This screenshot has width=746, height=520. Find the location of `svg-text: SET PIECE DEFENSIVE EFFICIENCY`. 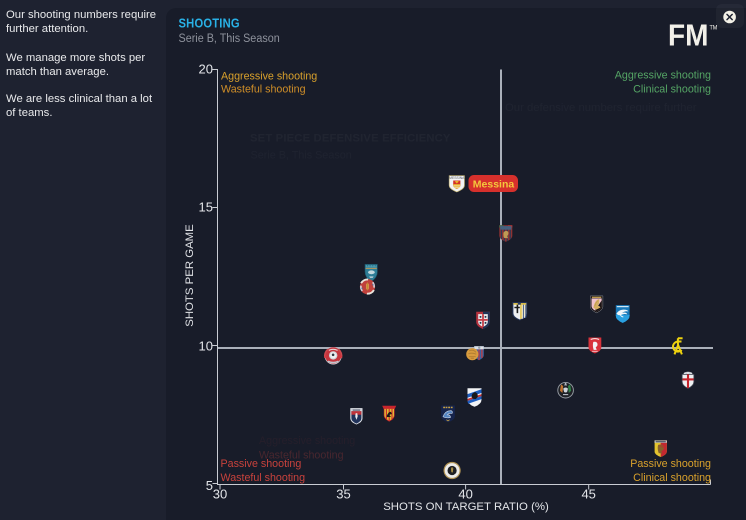

svg-text: SET PIECE DEFENSIVE EFFICIENCY is located at coordinates (350, 139).